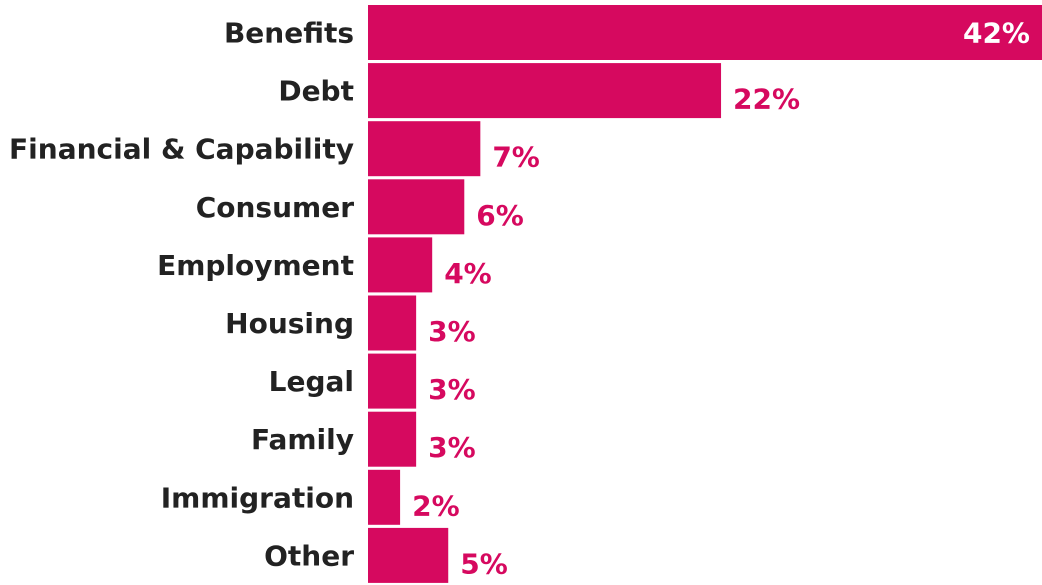 The height and width of the screenshot is (585, 1042). I want to click on category-label: Debt, so click(316, 91).